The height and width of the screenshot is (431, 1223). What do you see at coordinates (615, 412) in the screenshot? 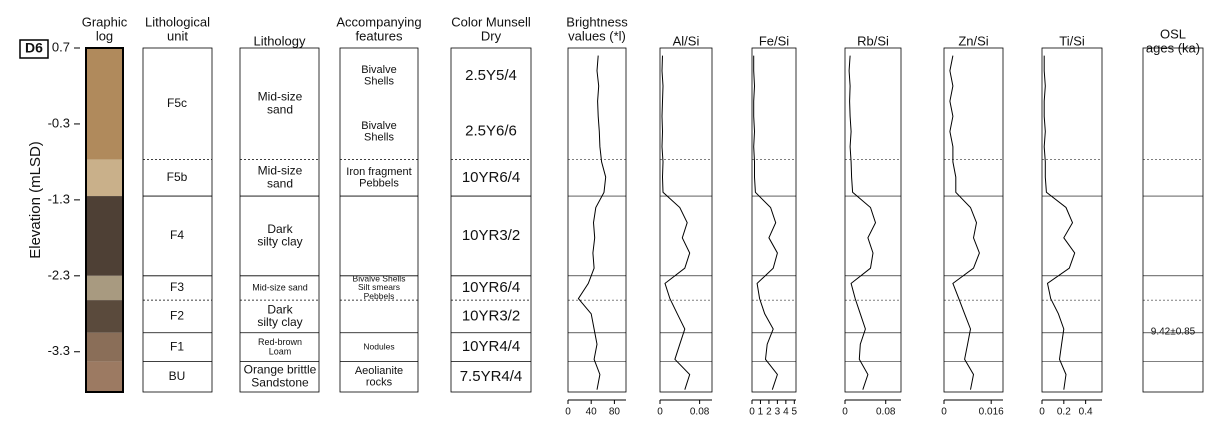
I see `x-tick-label: 80` at bounding box center [615, 412].